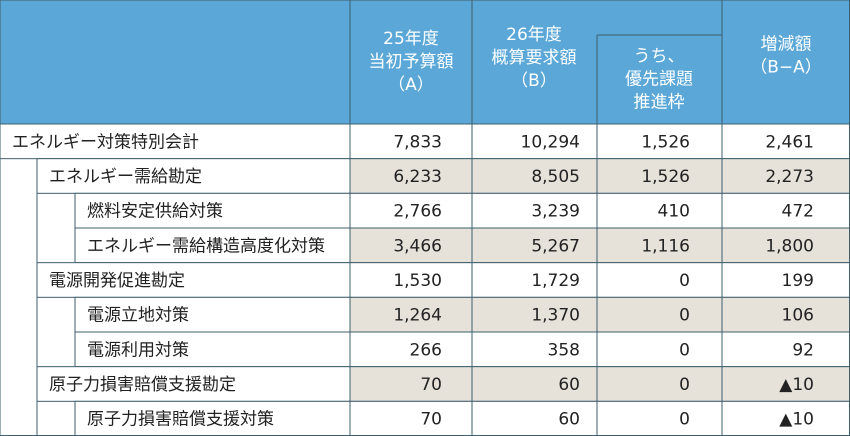  I want to click on cell-value: 92, so click(803, 350).